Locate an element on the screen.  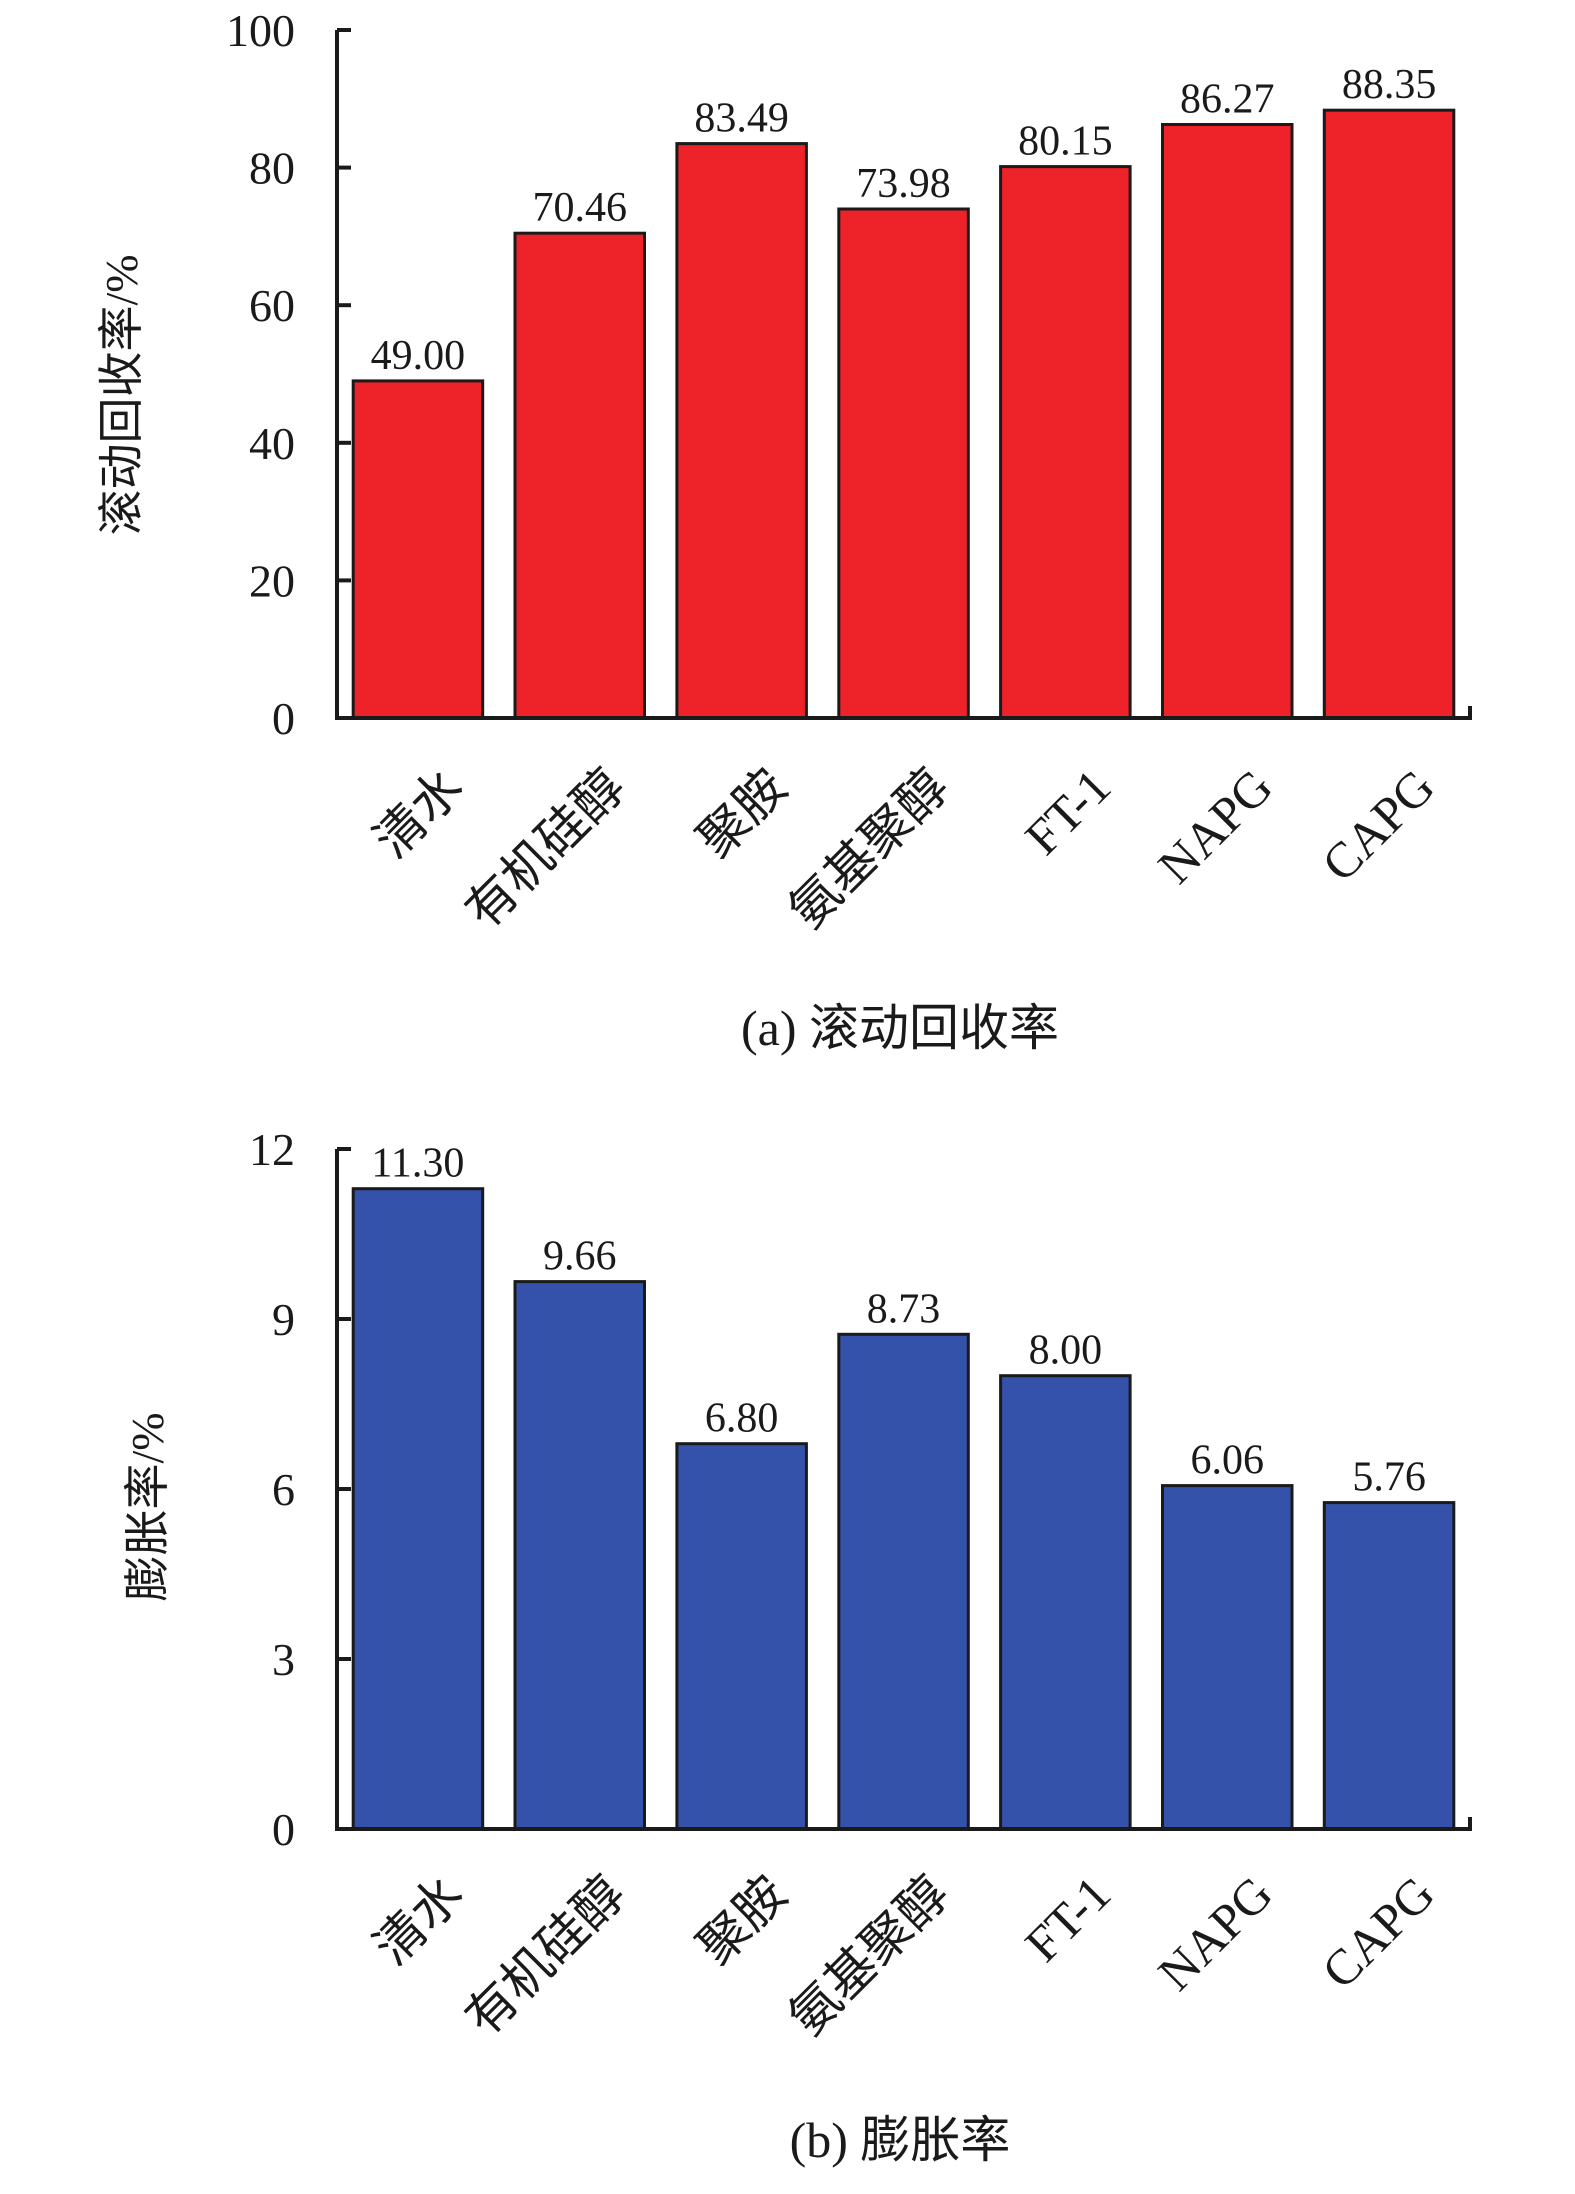
chart-b-ylabel: 膨胀率/% is located at coordinates (147, 1506).